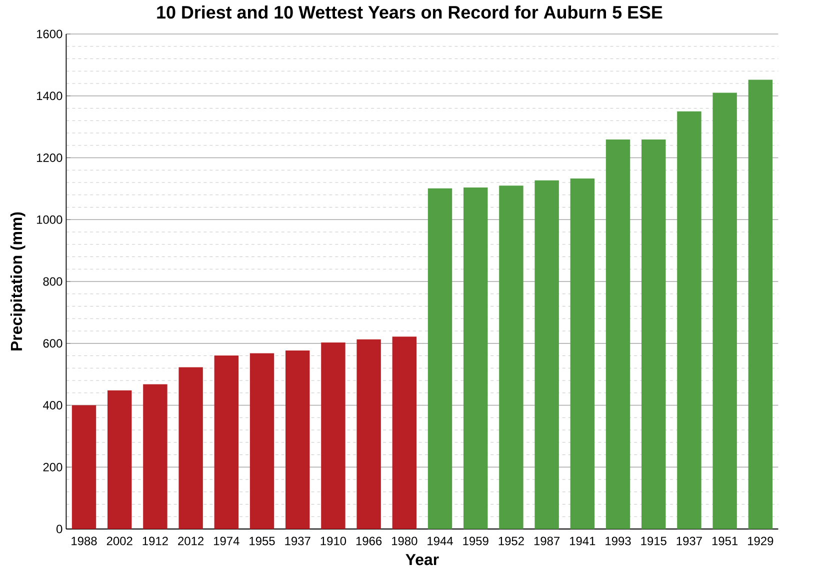 Image resolution: width=819 pixels, height=583 pixels. I want to click on x-tick-label: 1910, so click(333, 541).